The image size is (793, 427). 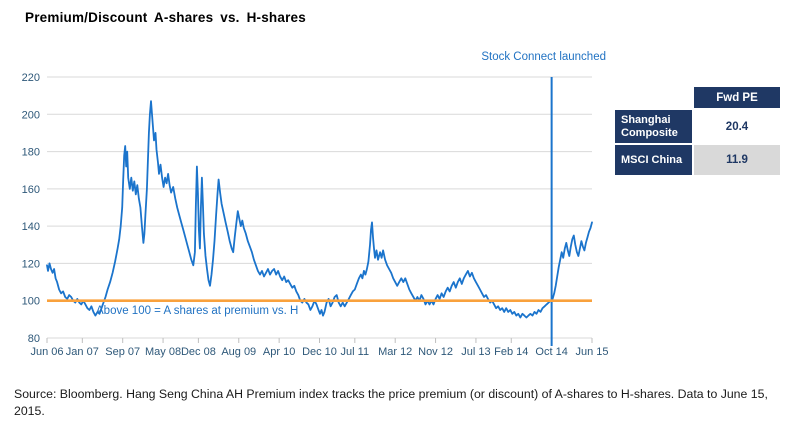 What do you see at coordinates (279, 352) in the screenshot?
I see `x-tick-label: Apr 10` at bounding box center [279, 352].